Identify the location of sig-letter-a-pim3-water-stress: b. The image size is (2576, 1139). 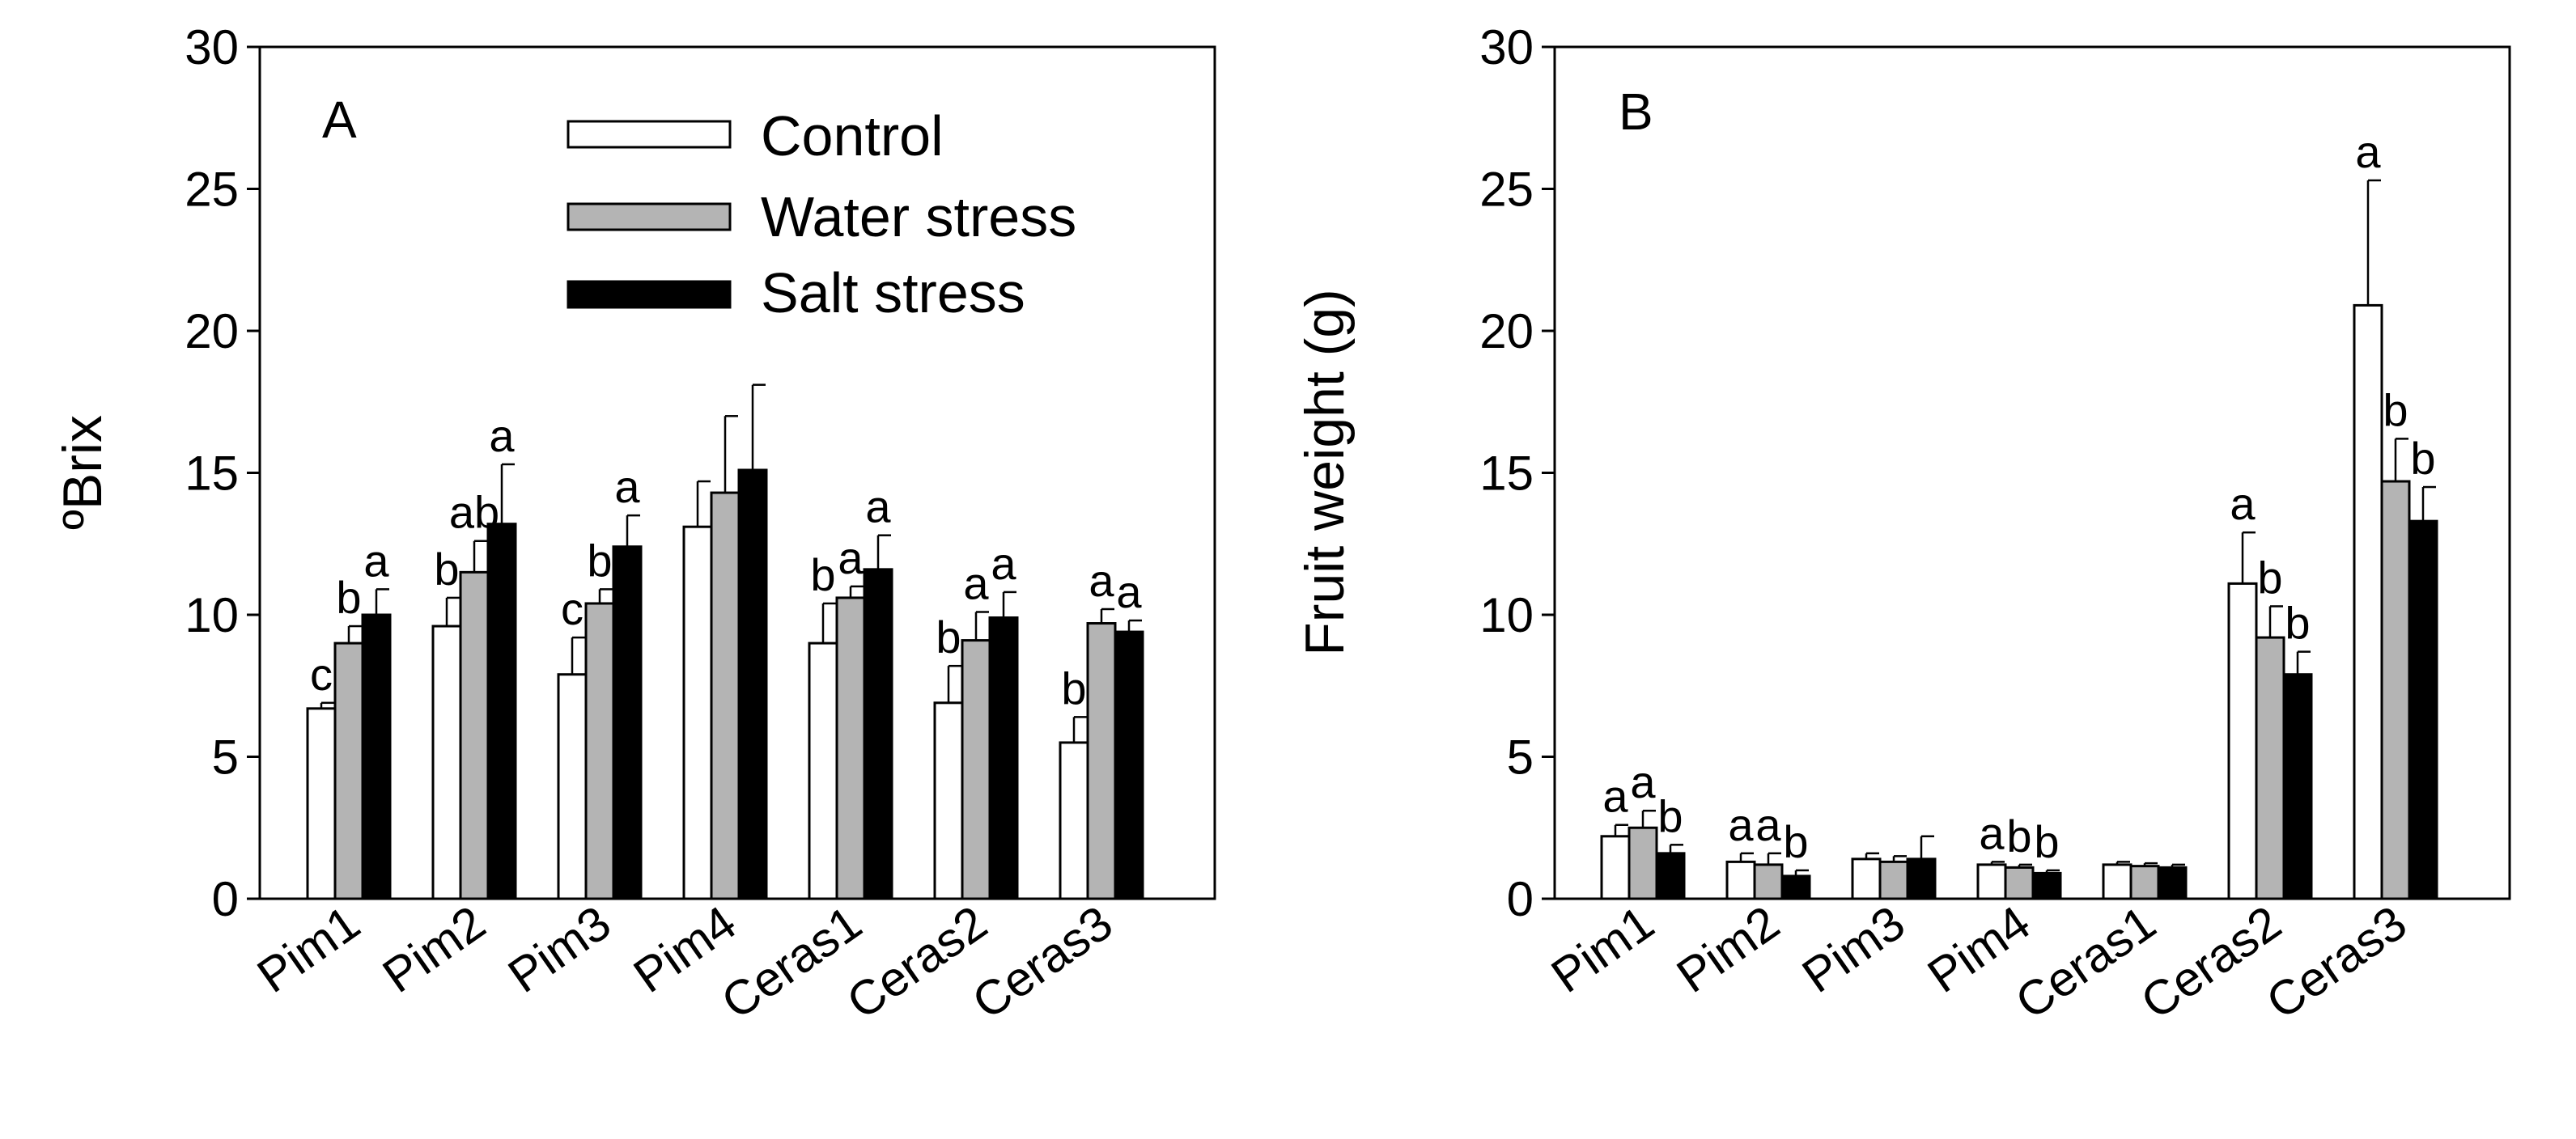
(599, 560).